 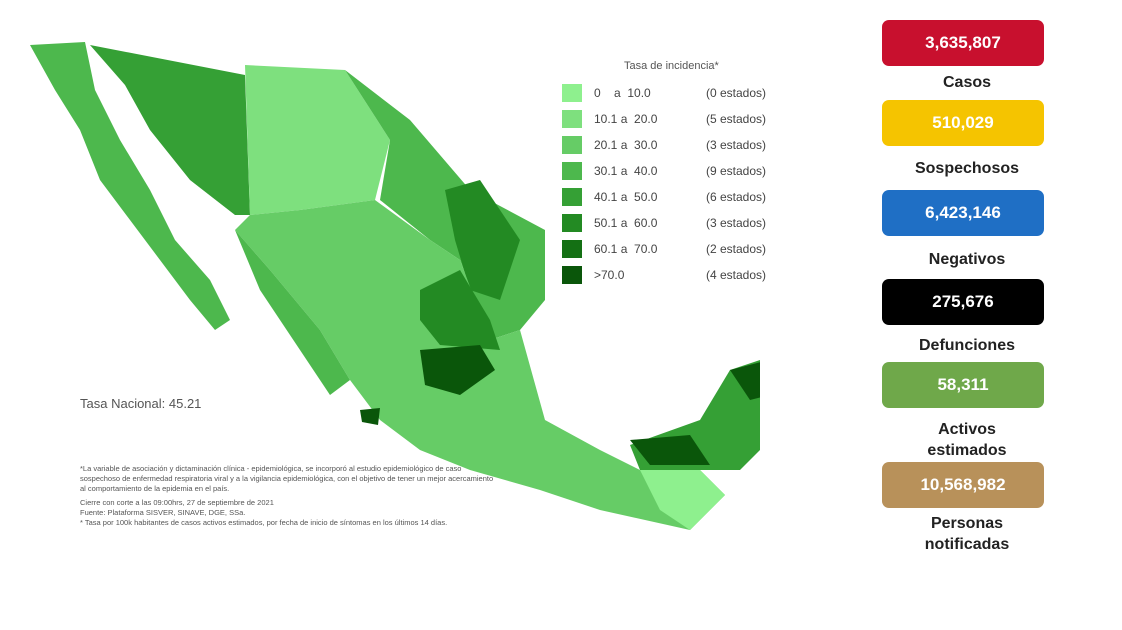 I want to click on stat-value: 3,635,807, so click(x=963, y=43).